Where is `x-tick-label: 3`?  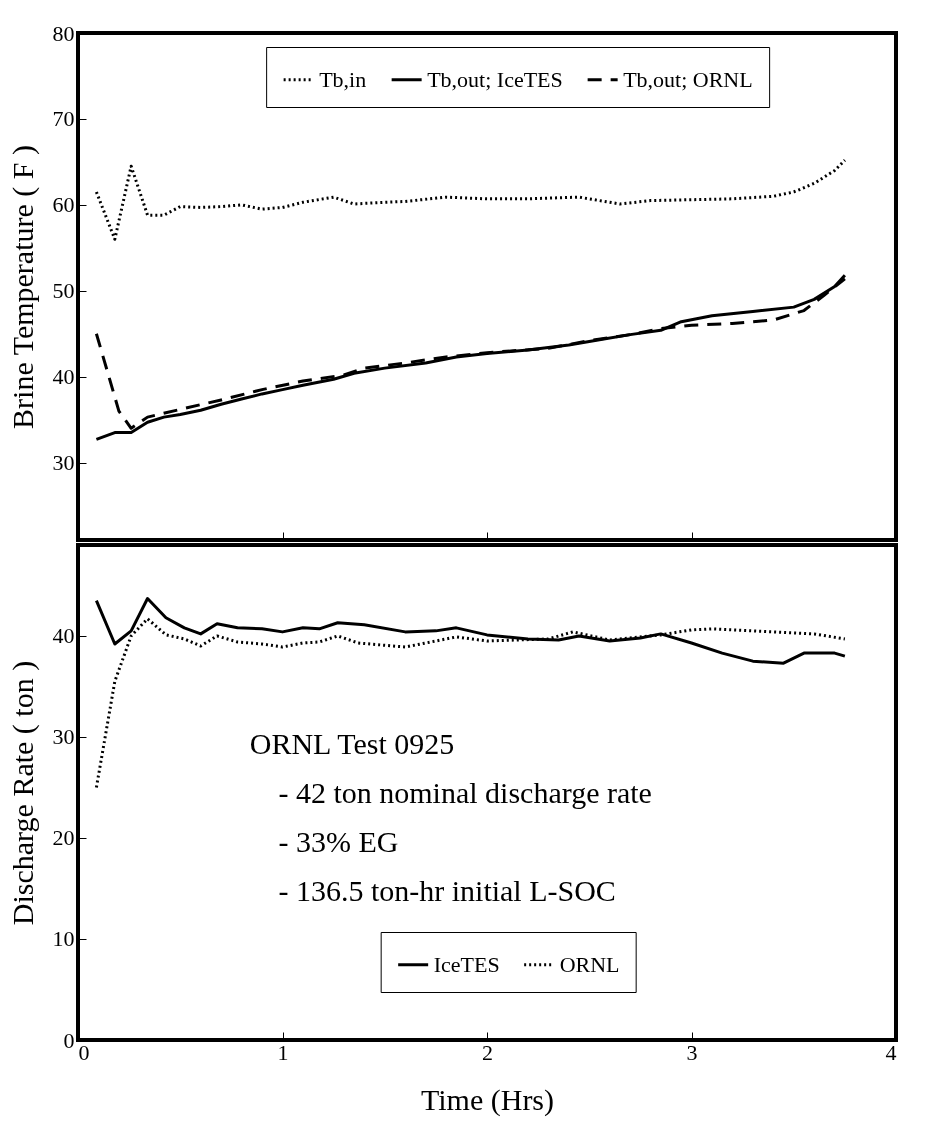 x-tick-label: 3 is located at coordinates (692, 1052).